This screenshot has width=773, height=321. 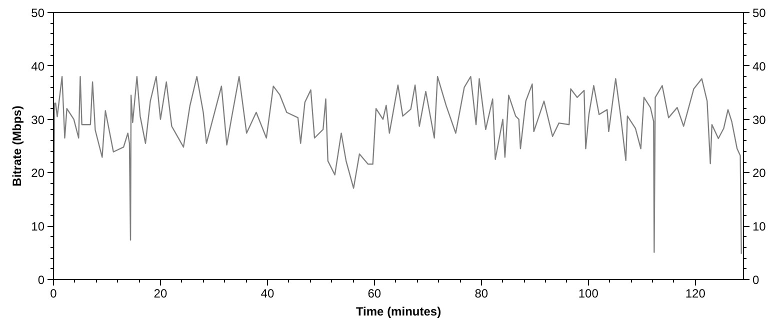 What do you see at coordinates (588, 293) in the screenshot?
I see `x-tick-label: 100` at bounding box center [588, 293].